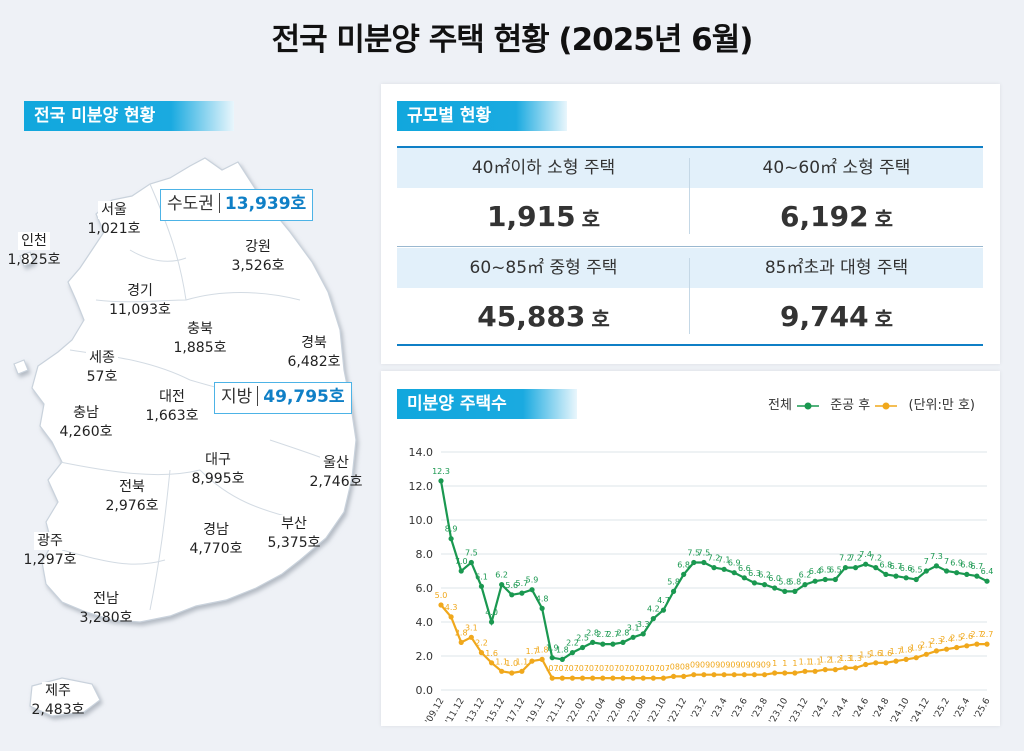  What do you see at coordinates (283, 398) in the screenshot?
I see `local-zone-box: 지방 49,795호` at bounding box center [283, 398].